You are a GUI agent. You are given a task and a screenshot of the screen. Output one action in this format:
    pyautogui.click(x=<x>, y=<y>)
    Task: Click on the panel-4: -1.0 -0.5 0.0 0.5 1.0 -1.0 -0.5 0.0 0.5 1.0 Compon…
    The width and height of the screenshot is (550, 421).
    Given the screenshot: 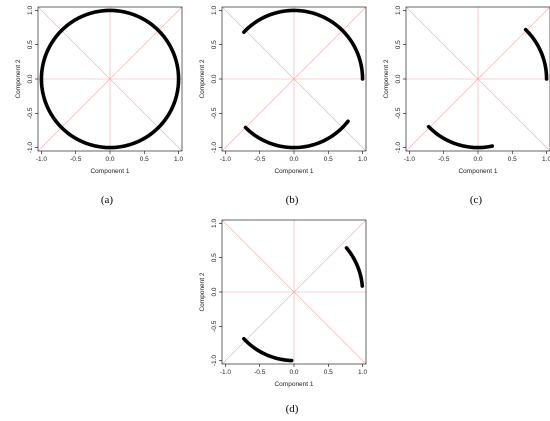 What is the action you would take?
    pyautogui.click(x=283, y=317)
    